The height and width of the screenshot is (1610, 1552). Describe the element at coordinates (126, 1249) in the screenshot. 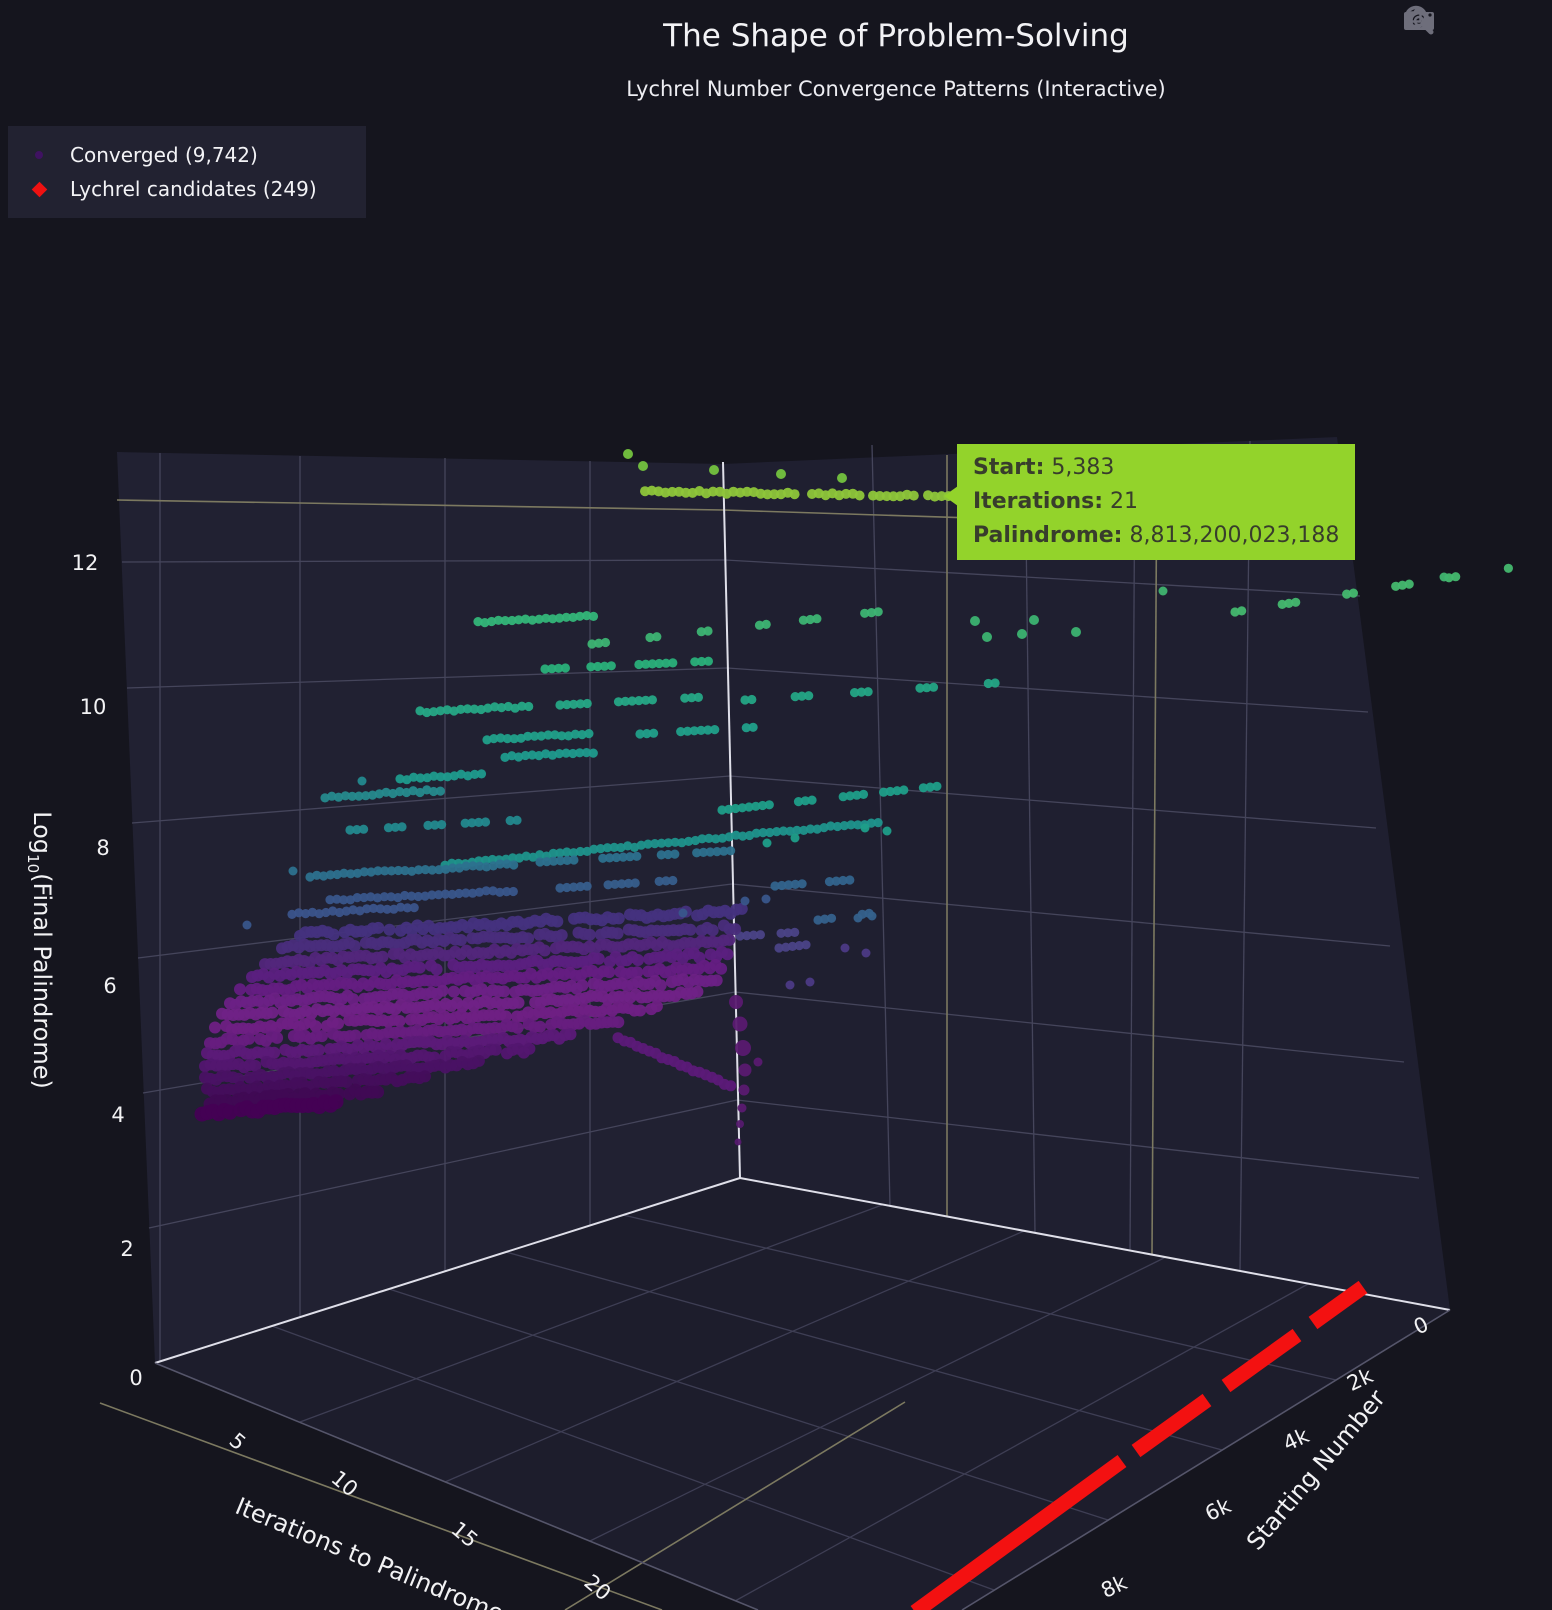

I see `z-tick-label: 2` at that location.